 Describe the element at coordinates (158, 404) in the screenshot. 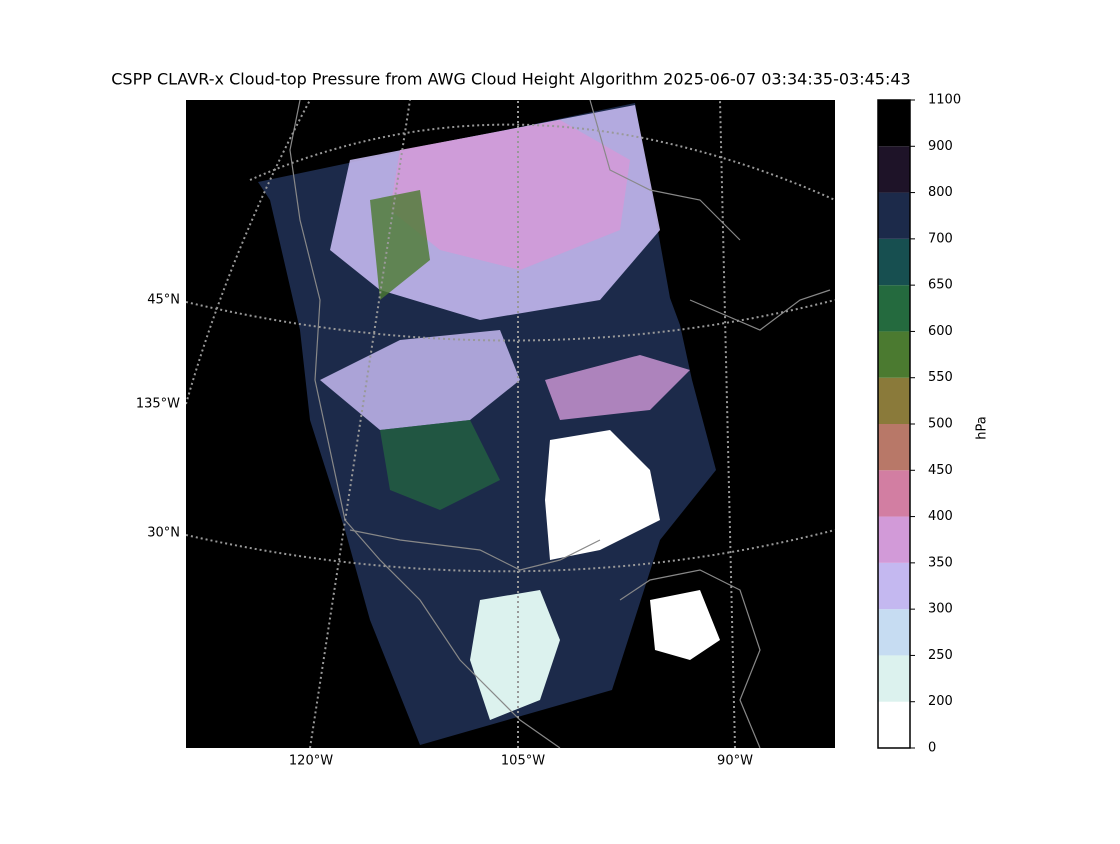

I see `lon-label: 135°W` at that location.